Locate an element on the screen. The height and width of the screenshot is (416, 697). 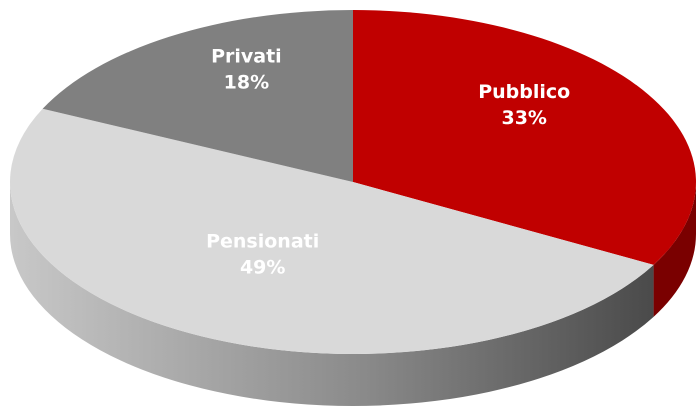
pie-side is located at coordinates (674, 249).